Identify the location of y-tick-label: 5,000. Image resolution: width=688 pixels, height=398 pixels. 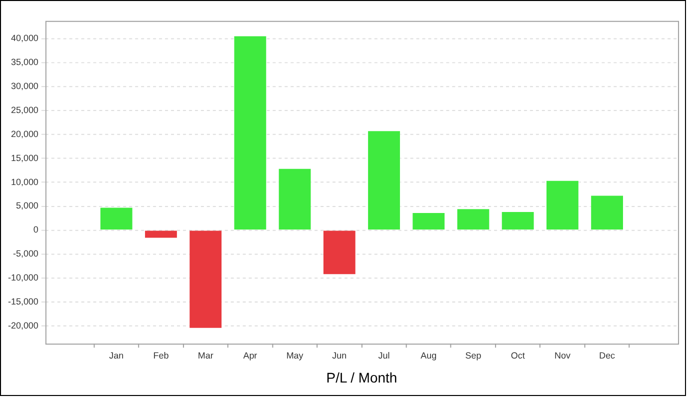
(27, 205).